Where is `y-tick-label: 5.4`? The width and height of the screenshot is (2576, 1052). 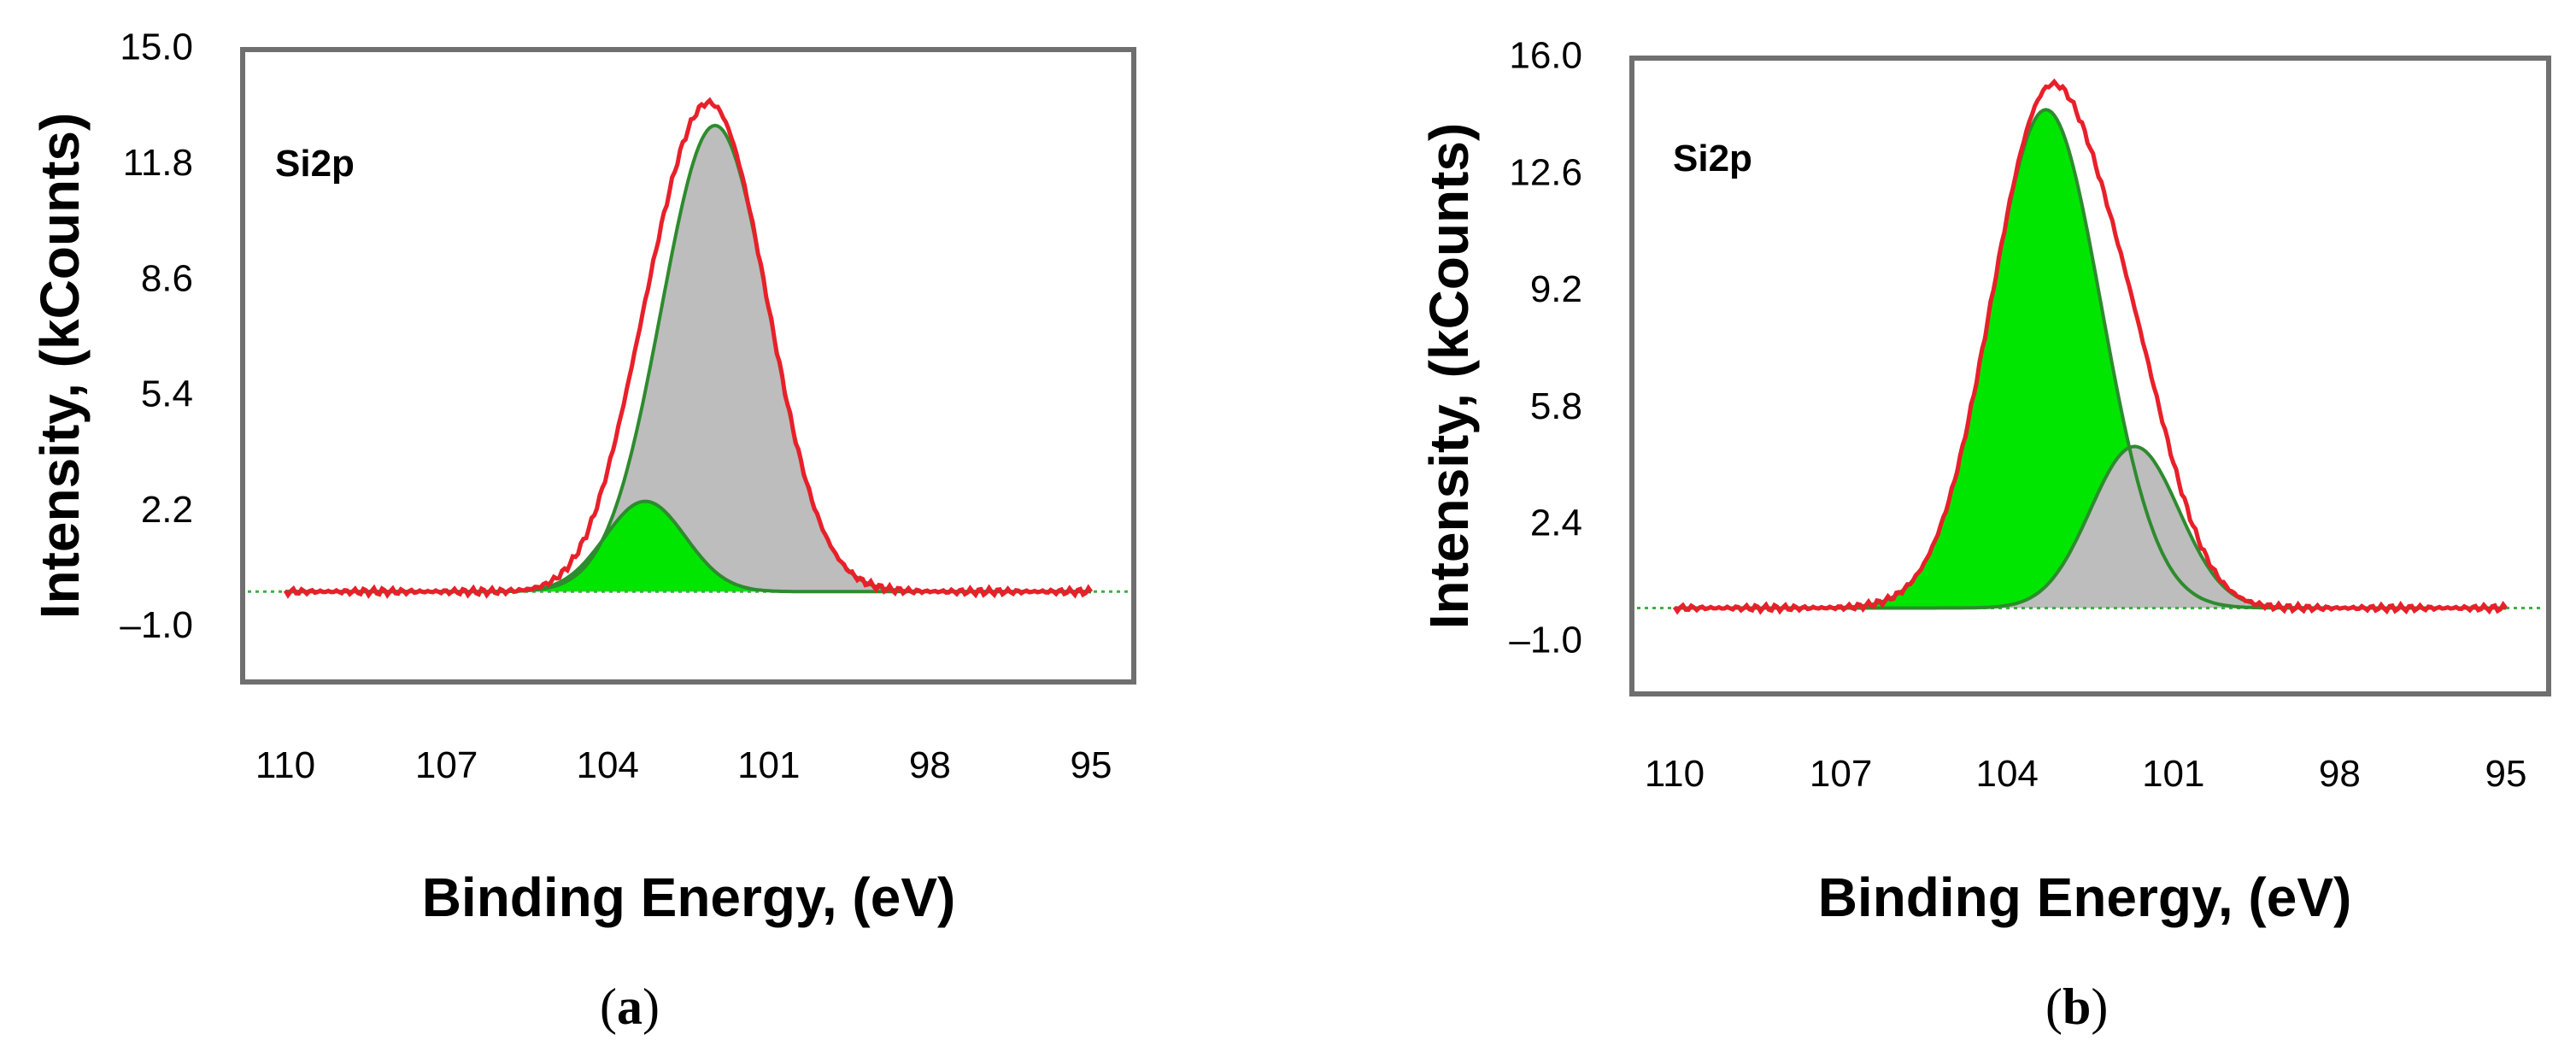 y-tick-label: 5.4 is located at coordinates (167, 394).